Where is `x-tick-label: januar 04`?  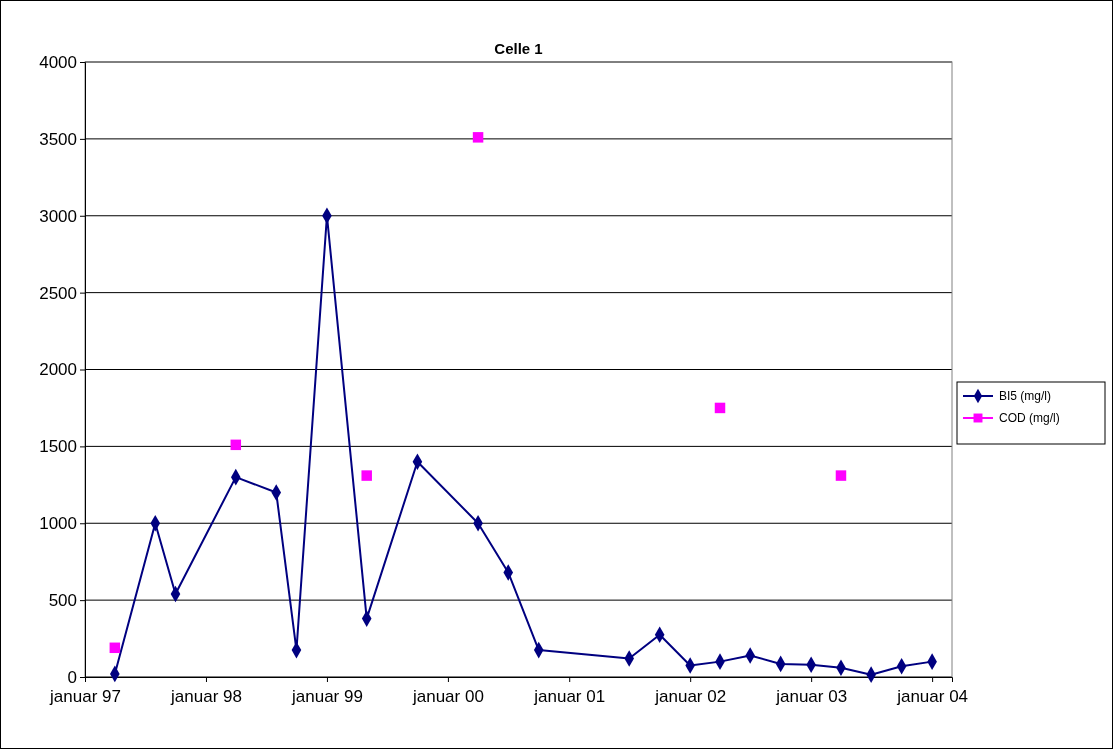 x-tick-label: januar 04 is located at coordinates (932, 696).